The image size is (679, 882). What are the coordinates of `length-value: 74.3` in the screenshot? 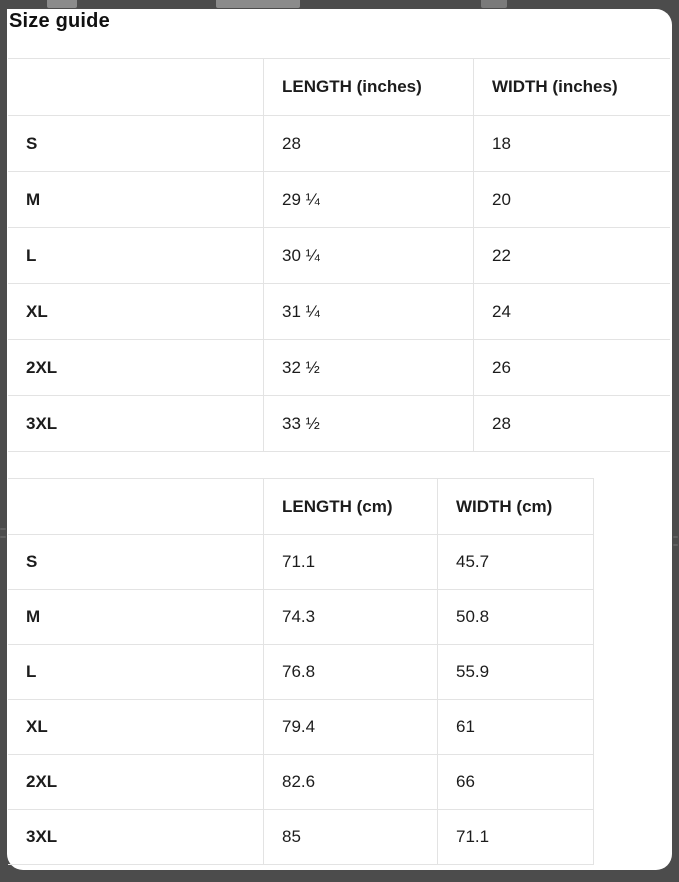 It's located at (350, 616).